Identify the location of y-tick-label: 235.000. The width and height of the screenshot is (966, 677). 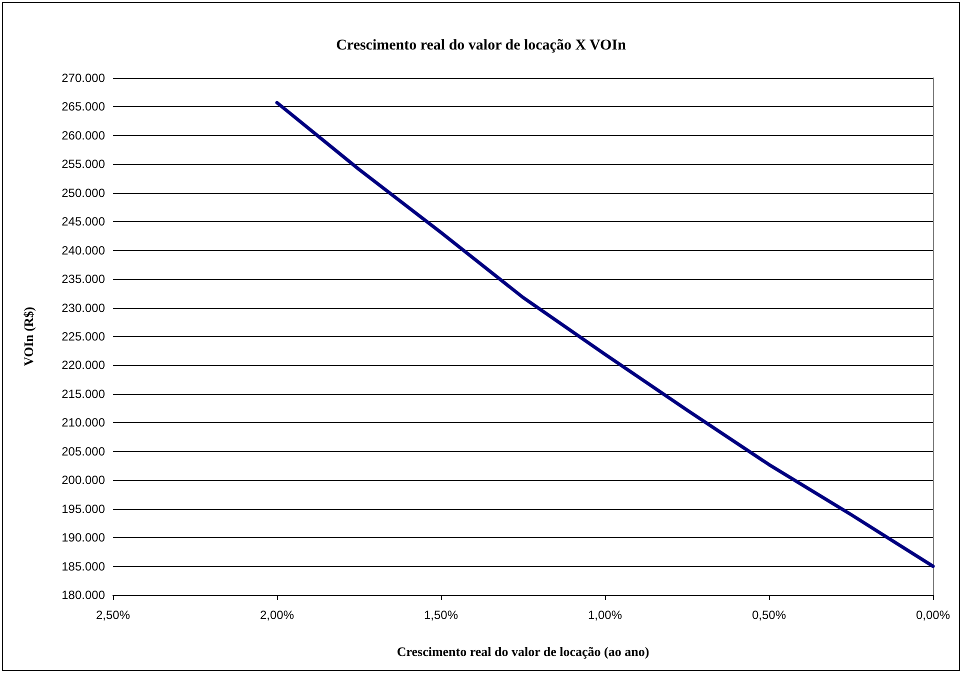
(84, 279).